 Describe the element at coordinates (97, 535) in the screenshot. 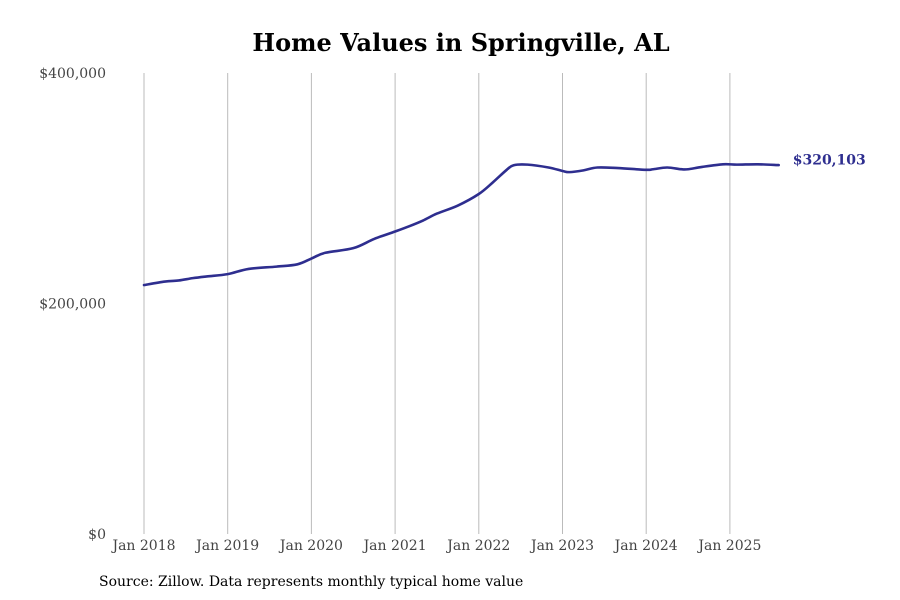

I see `y-tick-label: $0` at that location.